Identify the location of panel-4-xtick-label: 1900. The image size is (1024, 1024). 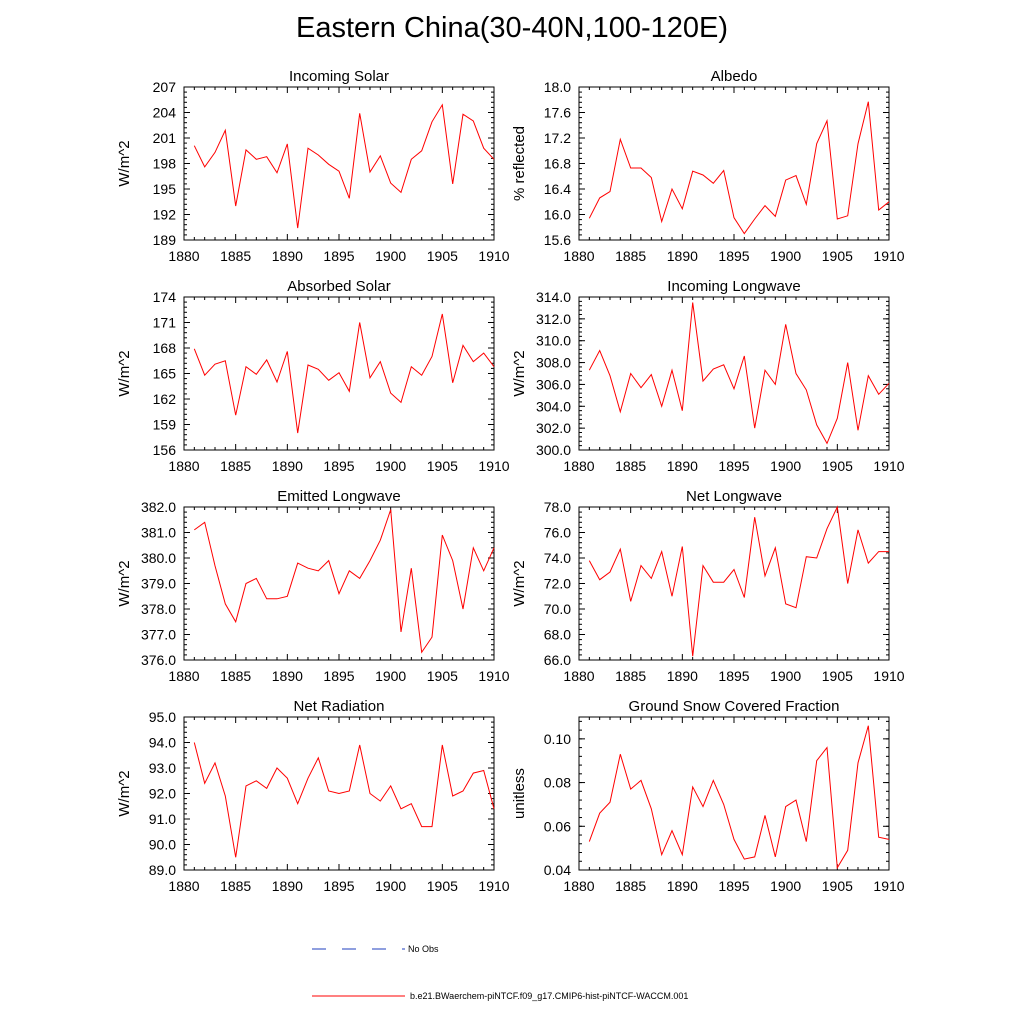
(390, 676).